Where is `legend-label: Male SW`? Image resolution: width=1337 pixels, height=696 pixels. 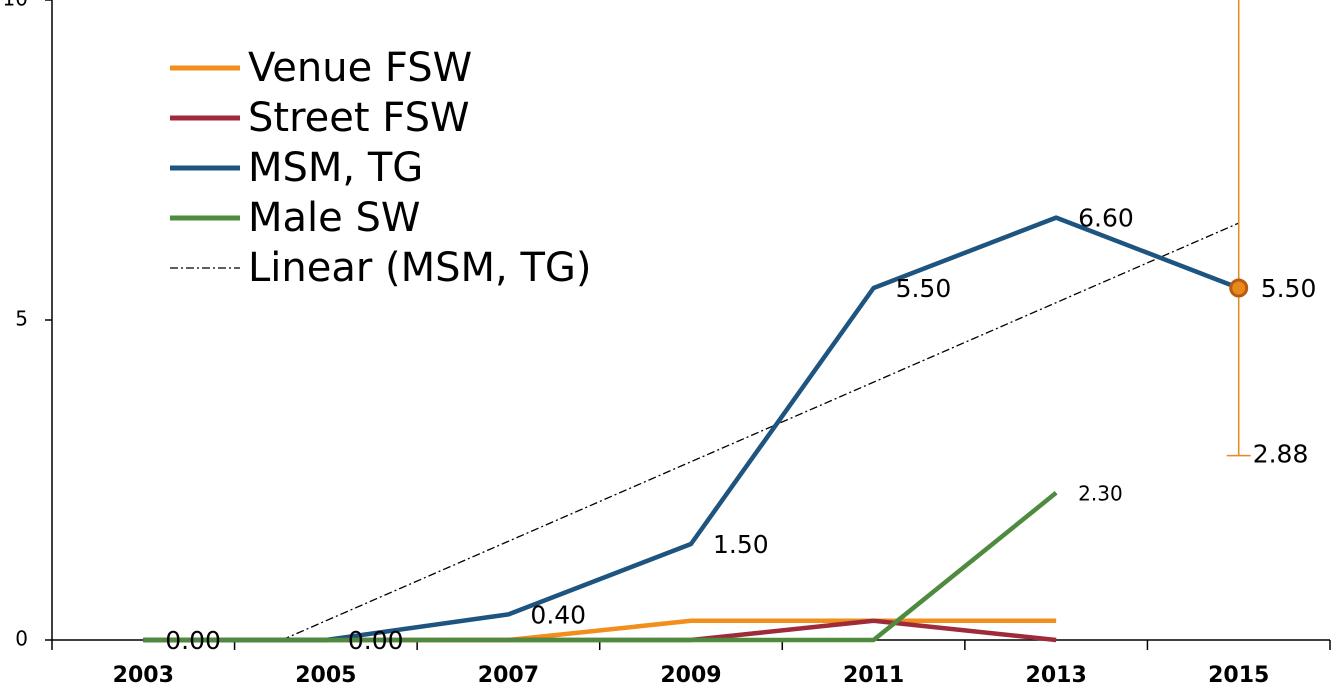
legend-label: Male SW is located at coordinates (334, 218).